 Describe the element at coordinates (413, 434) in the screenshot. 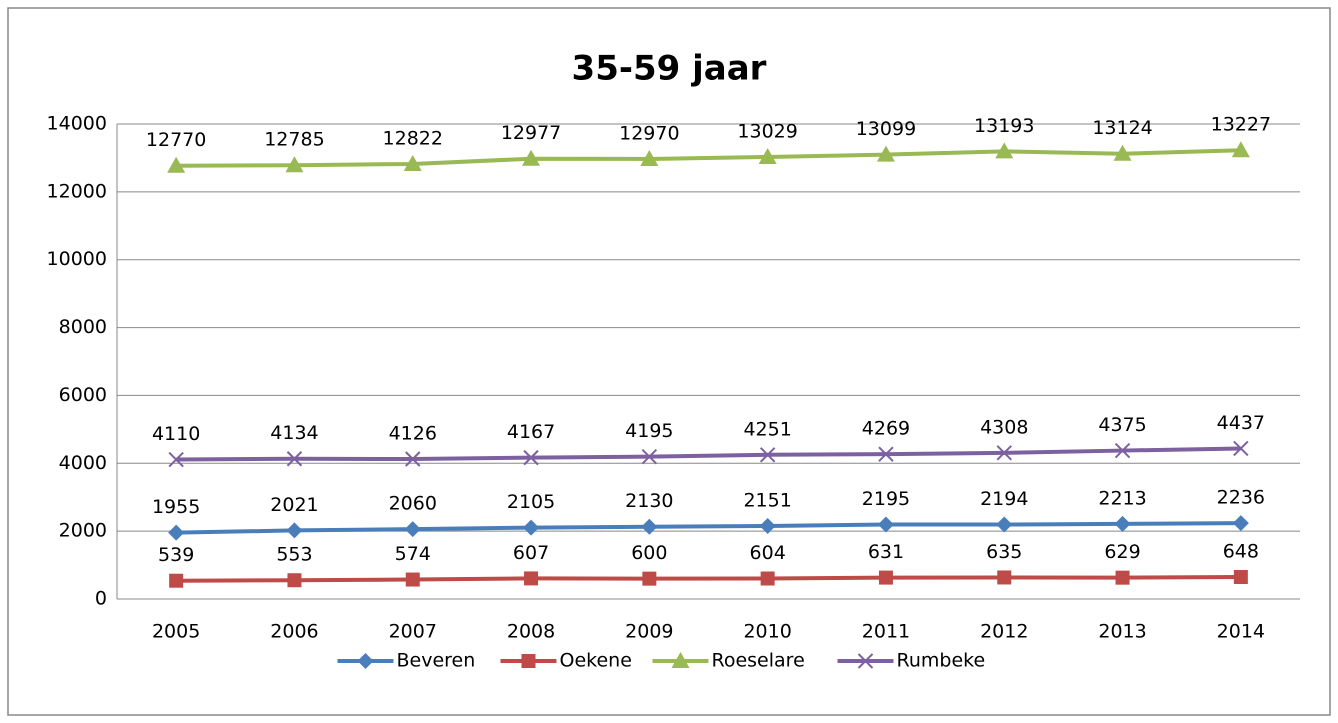

I see `data-label: 4126` at that location.